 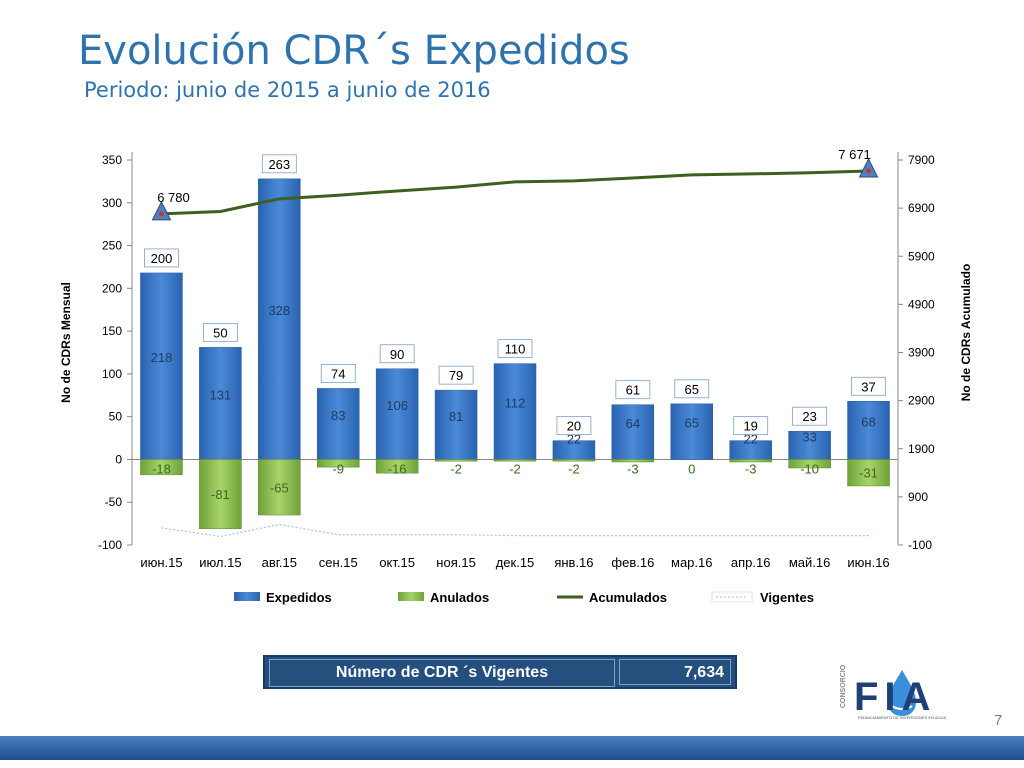 What do you see at coordinates (220, 562) in the screenshot?
I see `x-tick-label: июл.15` at bounding box center [220, 562].